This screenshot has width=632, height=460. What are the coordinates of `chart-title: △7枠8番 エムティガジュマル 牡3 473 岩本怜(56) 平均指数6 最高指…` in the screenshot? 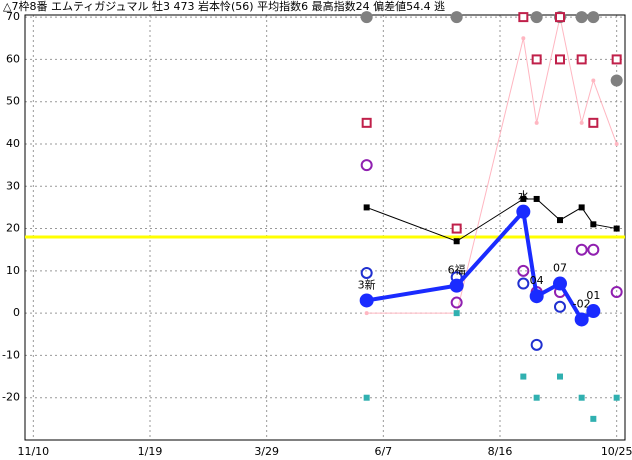 It's located at (224, 6).